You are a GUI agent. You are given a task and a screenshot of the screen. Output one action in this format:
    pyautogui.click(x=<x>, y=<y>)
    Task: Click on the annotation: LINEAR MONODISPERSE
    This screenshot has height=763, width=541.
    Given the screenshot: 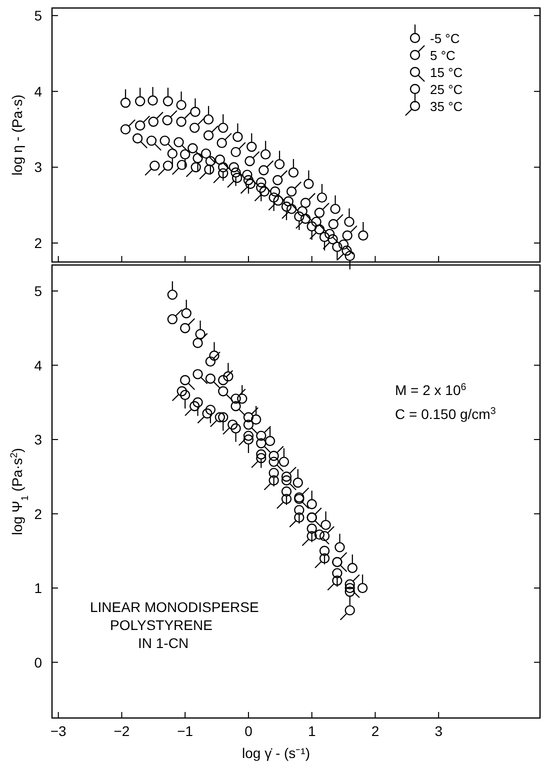 What is the action you would take?
    pyautogui.click(x=174, y=607)
    